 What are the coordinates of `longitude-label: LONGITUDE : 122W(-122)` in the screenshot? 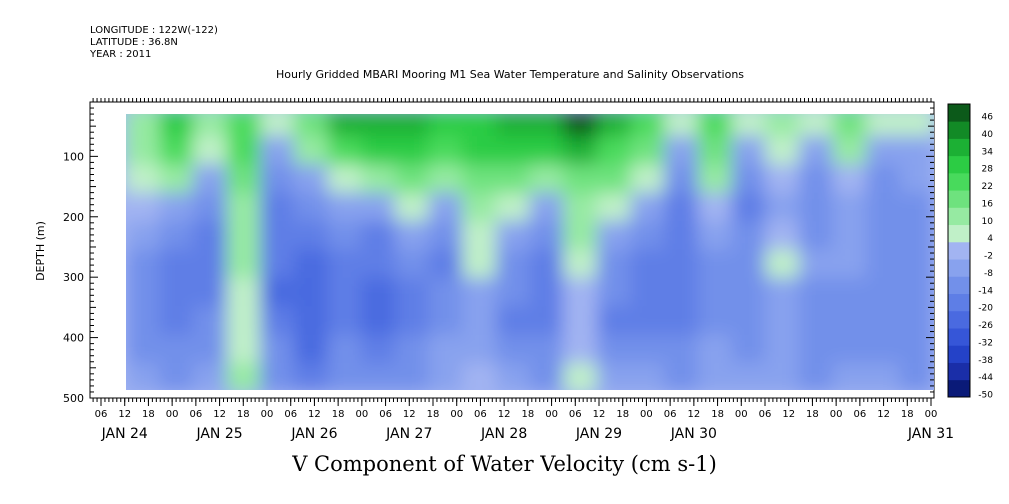 It's located at (154, 30).